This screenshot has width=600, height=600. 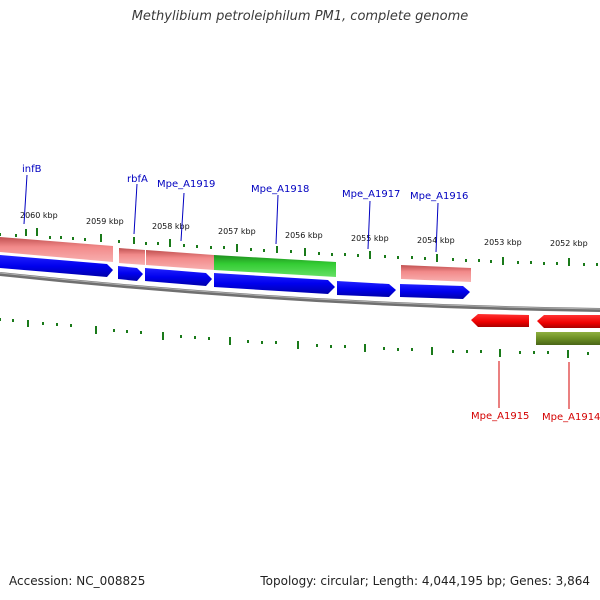 I want to click on gene-label-Mpe_A1917: Mpe_A1917, so click(x=371, y=194).